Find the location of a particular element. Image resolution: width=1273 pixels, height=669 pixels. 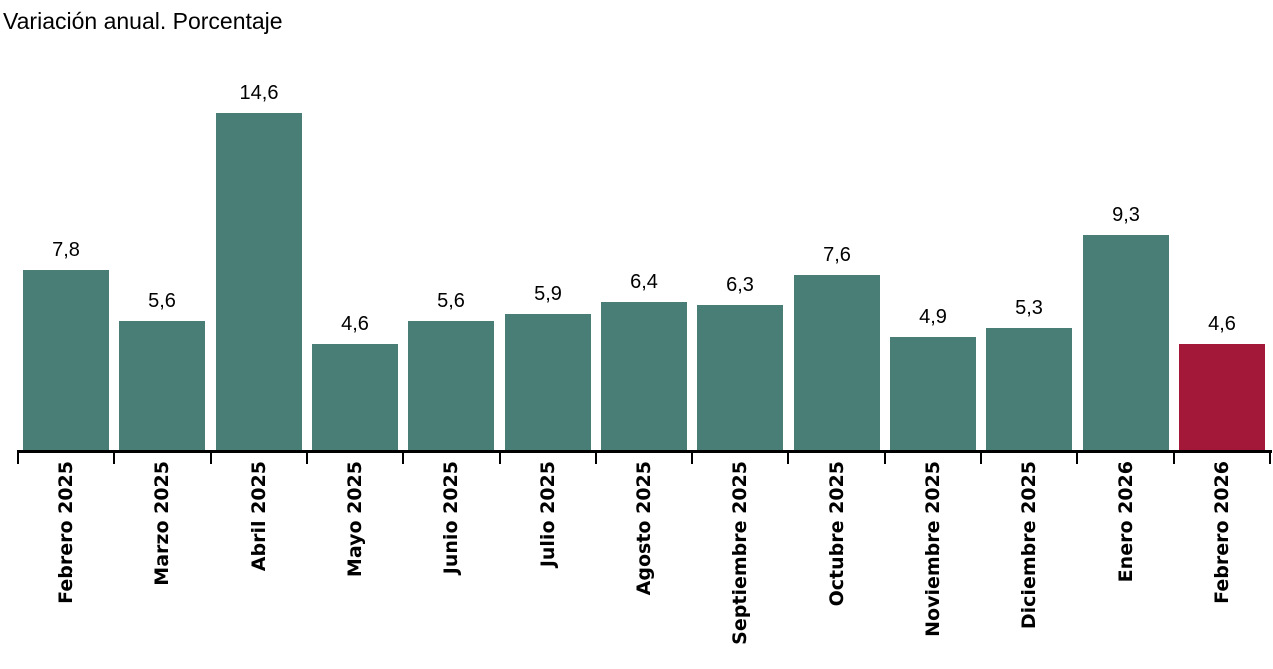

bar-julio-2025 is located at coordinates (548, 382).